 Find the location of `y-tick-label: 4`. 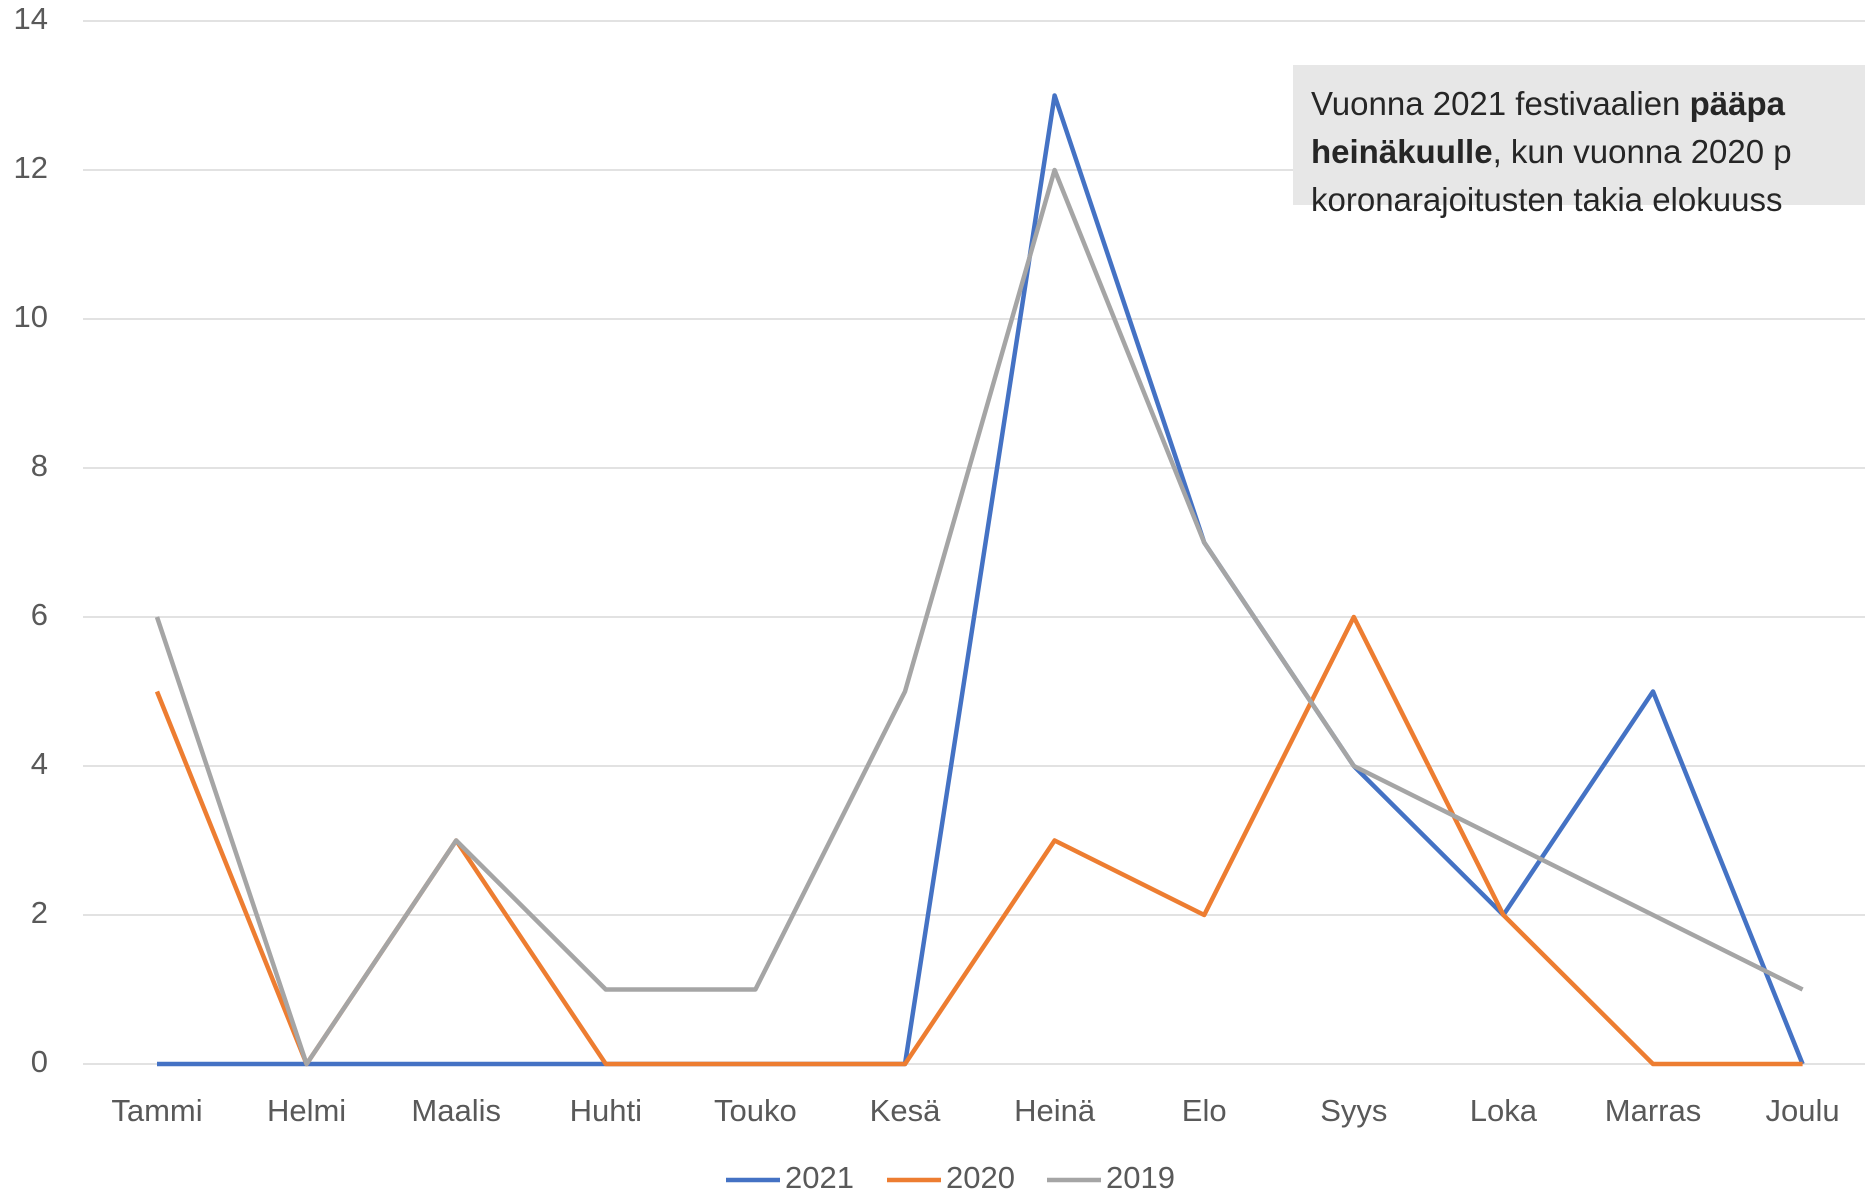

y-tick-label: 4 is located at coordinates (39, 763).